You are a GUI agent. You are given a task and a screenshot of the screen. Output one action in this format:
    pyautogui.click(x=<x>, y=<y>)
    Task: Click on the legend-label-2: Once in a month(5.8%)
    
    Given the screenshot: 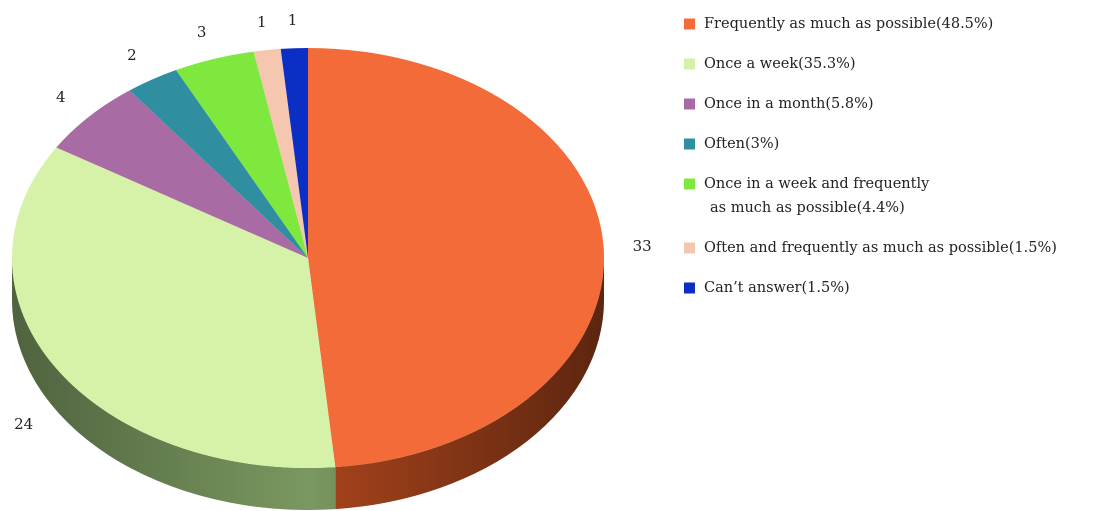 What is the action you would take?
    pyautogui.click(x=789, y=104)
    